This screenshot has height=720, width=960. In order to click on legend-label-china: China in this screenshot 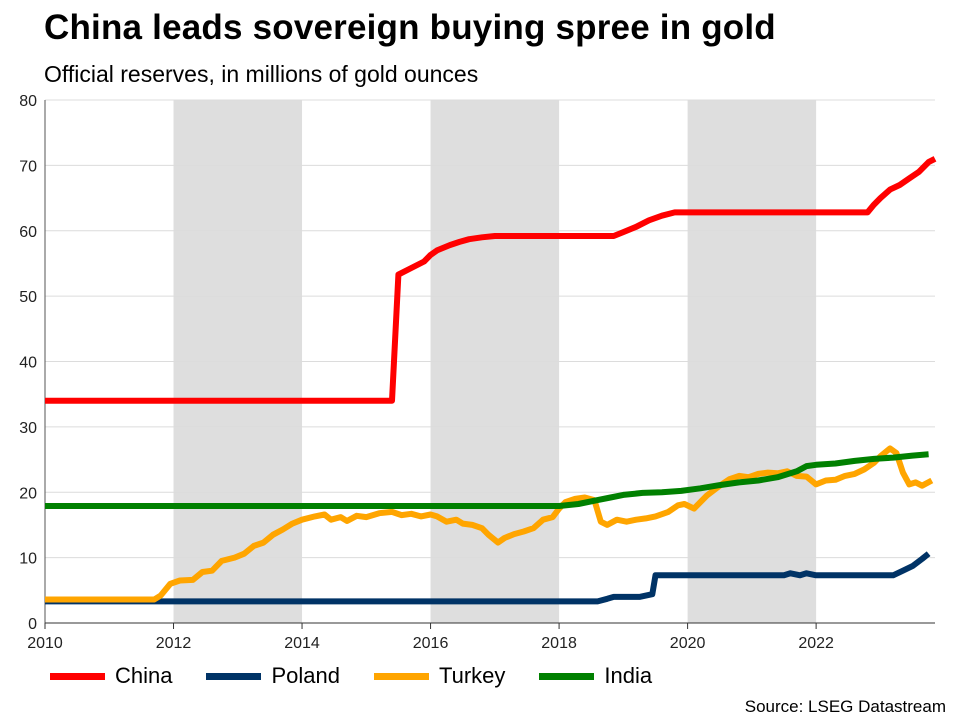, I will do `click(144, 675)`.